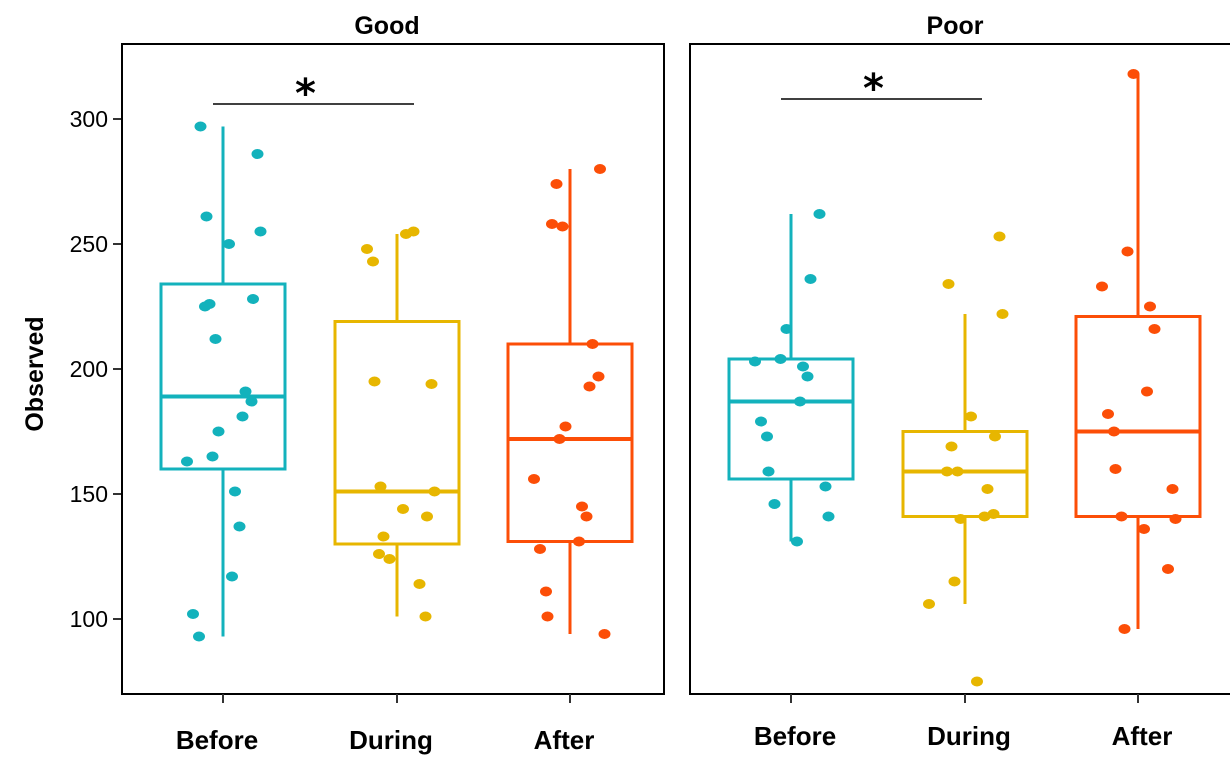 The width and height of the screenshot is (1230, 759). Describe the element at coordinates (386, 26) in the screenshot. I see `facet-title: Good` at that location.